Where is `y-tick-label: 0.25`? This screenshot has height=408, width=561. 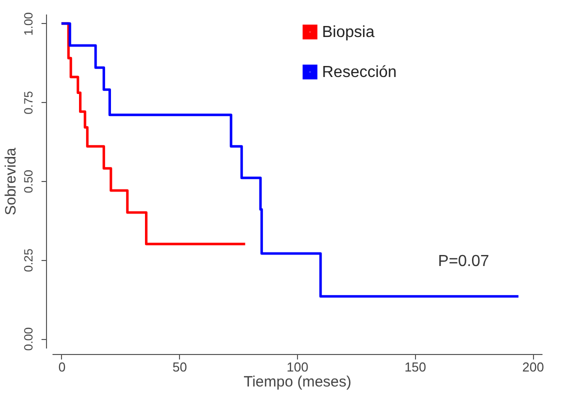
y-tick-label: 0.25 is located at coordinates (29, 260).